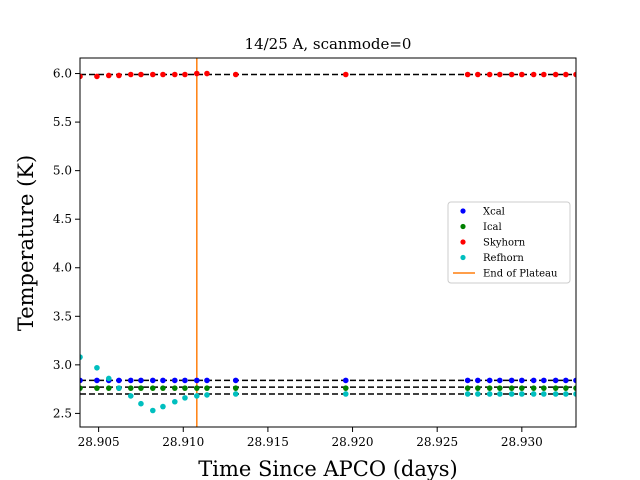 This screenshot has height=480, width=640. I want to click on legend-label-skyhorn: Skyhorn, so click(504, 243).